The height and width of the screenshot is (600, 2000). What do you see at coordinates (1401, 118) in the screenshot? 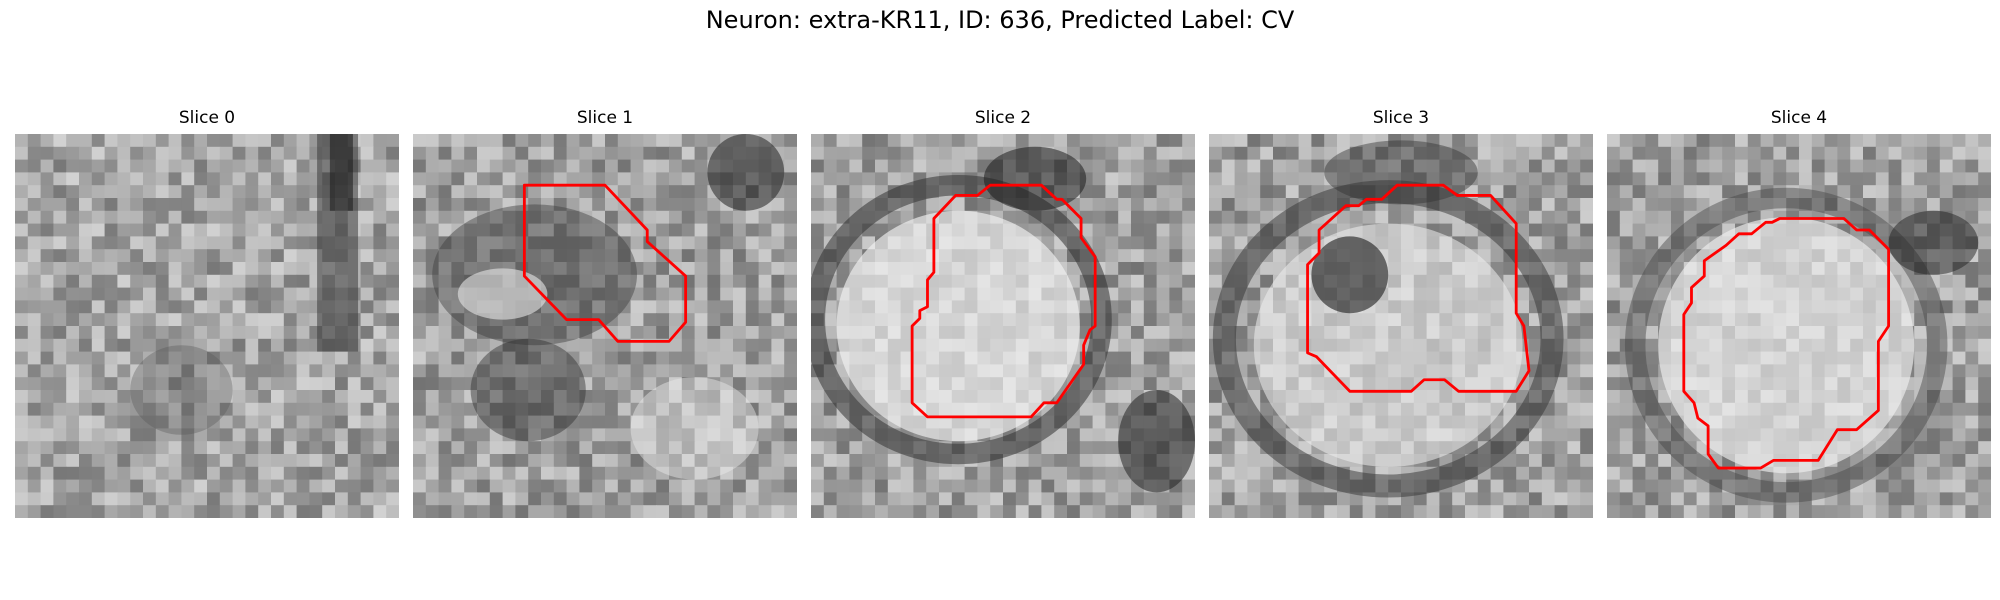
I see `slice-title: Slice 3` at bounding box center [1401, 118].